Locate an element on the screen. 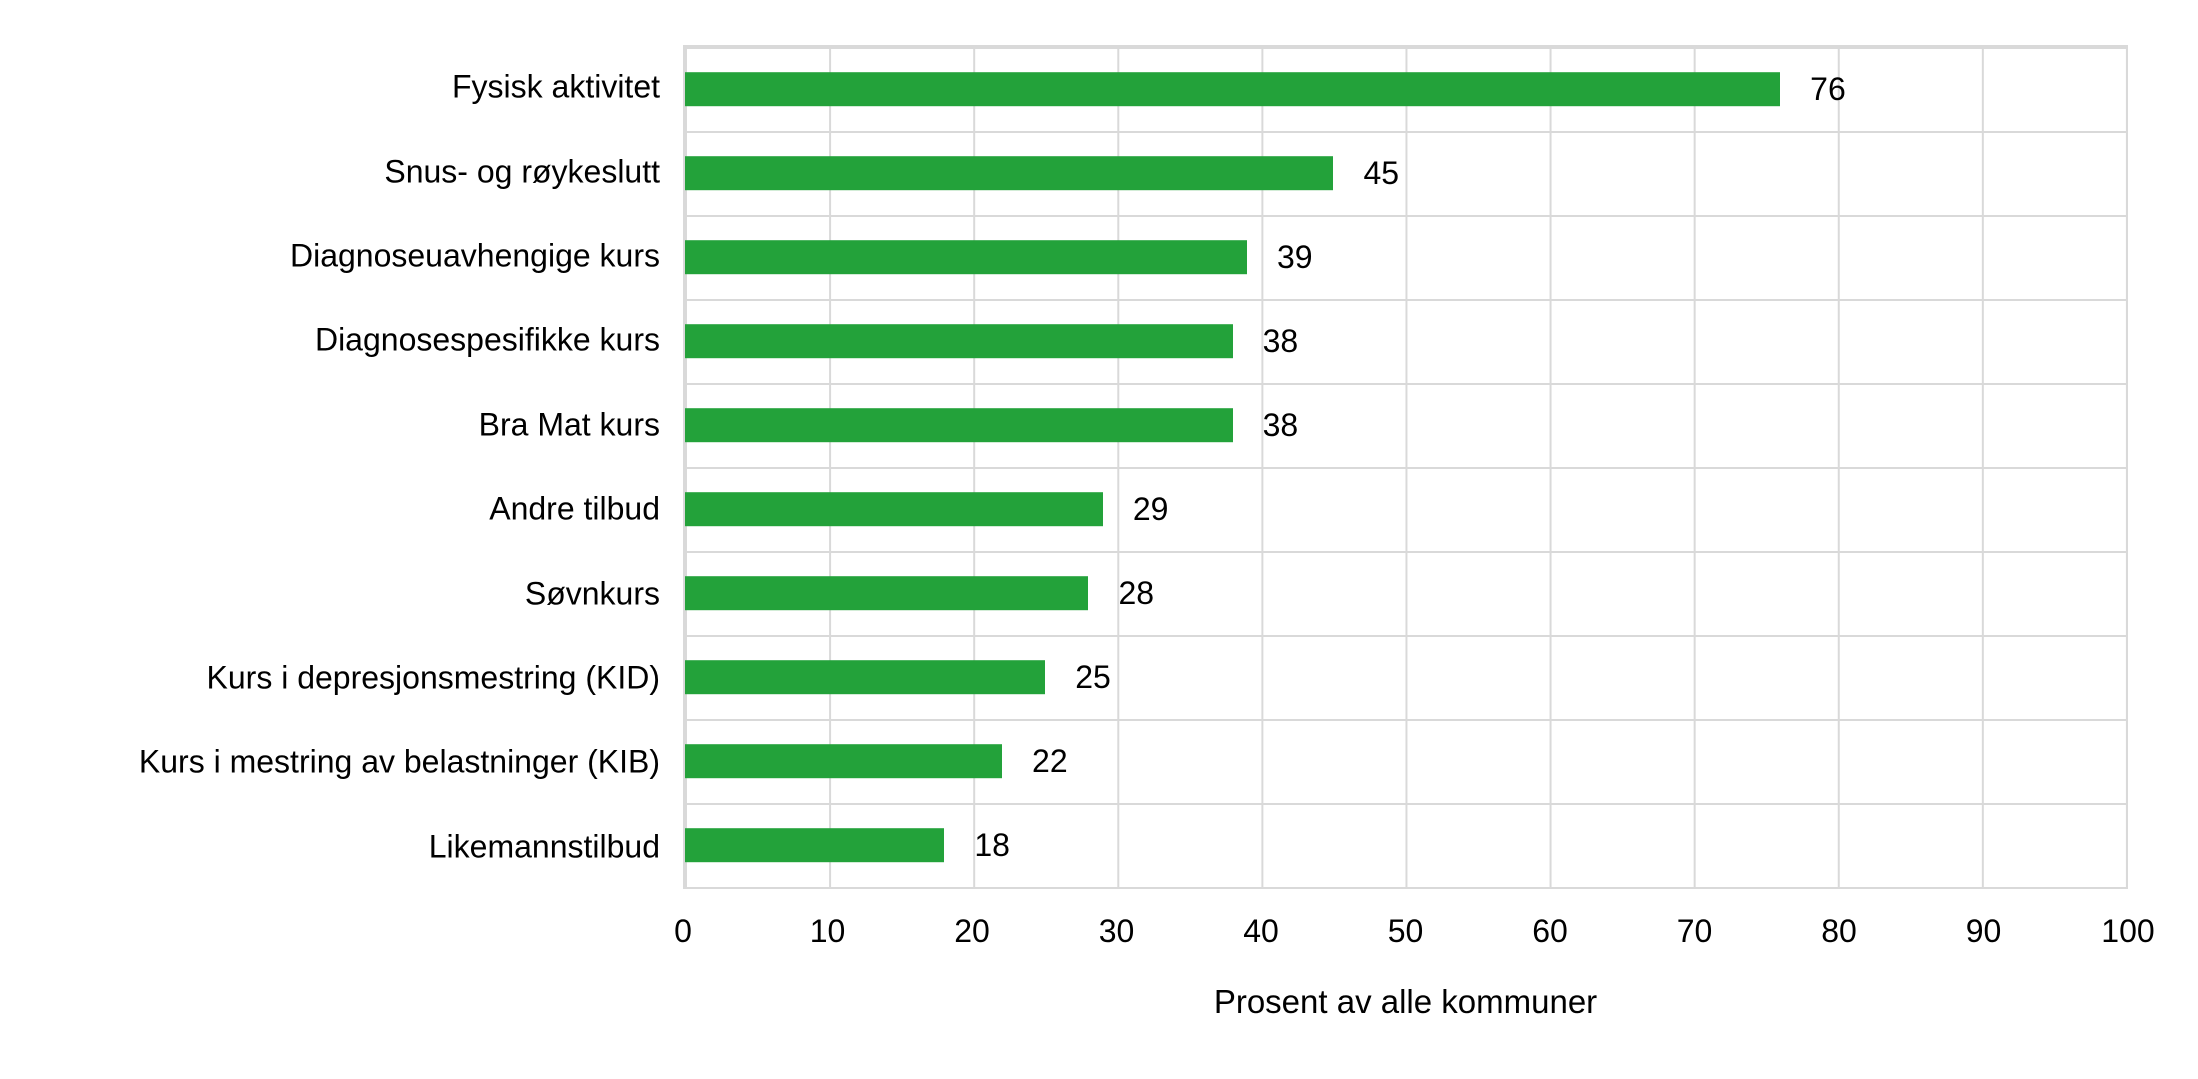 This screenshot has height=1079, width=2198. x-tick-label: 0 is located at coordinates (683, 931).